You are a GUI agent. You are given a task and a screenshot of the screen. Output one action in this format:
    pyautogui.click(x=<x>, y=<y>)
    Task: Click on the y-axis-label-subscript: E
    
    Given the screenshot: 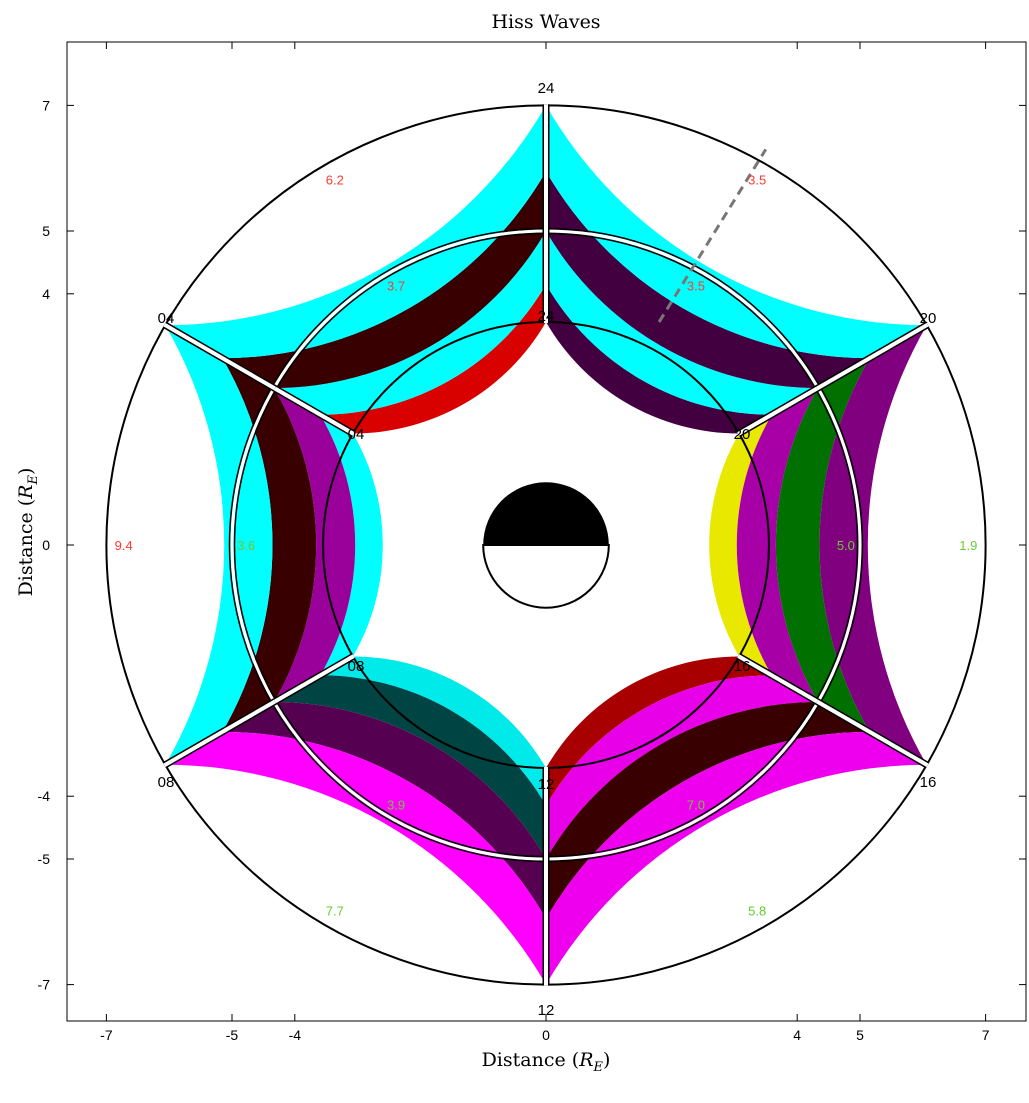 What is the action you would take?
    pyautogui.click(x=33, y=480)
    